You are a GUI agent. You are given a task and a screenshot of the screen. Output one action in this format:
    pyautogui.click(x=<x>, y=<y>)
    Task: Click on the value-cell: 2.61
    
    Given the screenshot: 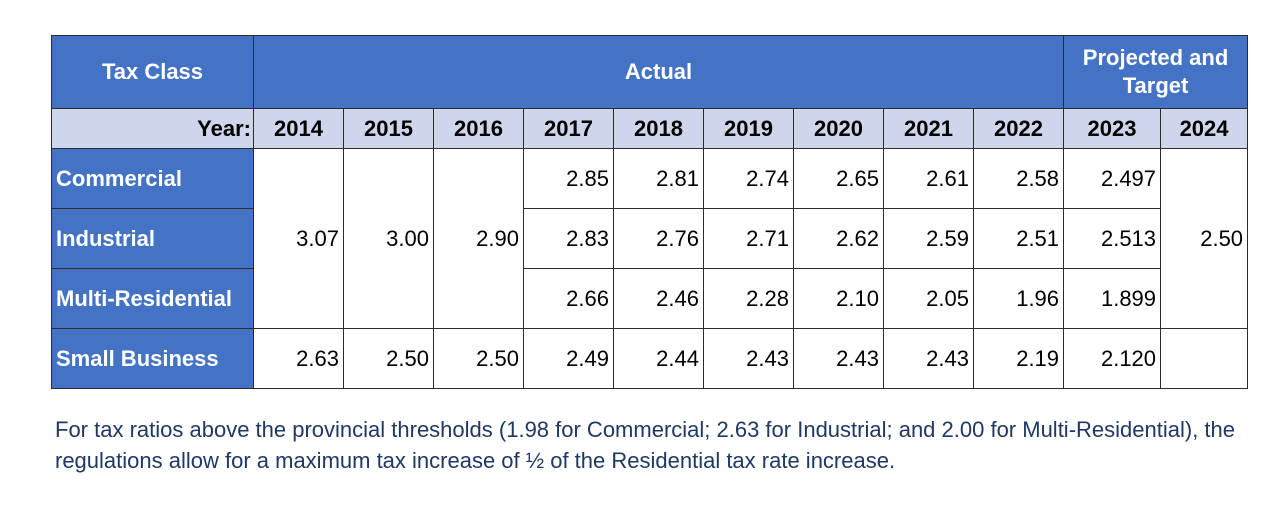 What is the action you would take?
    pyautogui.click(x=928, y=178)
    